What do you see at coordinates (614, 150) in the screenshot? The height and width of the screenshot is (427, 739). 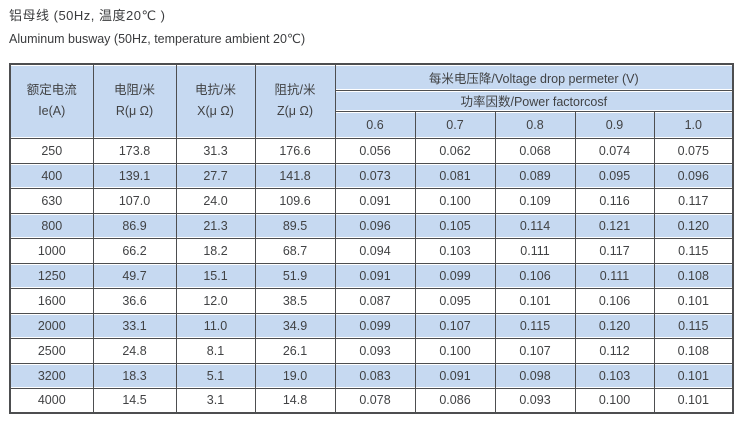 I see `cell-voltage-drop-pf-0.9: 0.074` at bounding box center [614, 150].